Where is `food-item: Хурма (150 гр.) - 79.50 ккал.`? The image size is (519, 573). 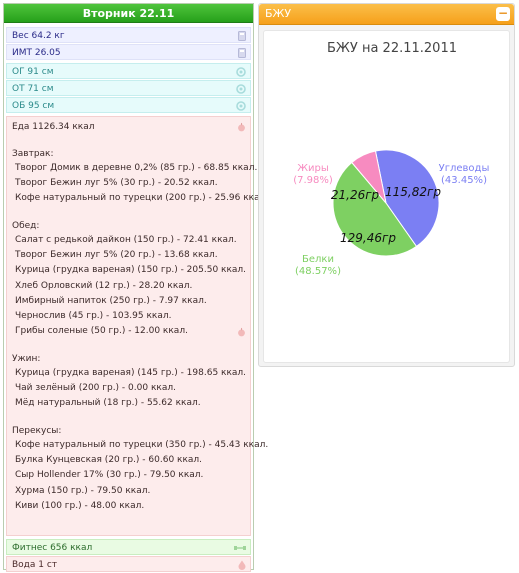 food-item: Хурма (150 гр.) - 79.50 ккал. is located at coordinates (83, 490).